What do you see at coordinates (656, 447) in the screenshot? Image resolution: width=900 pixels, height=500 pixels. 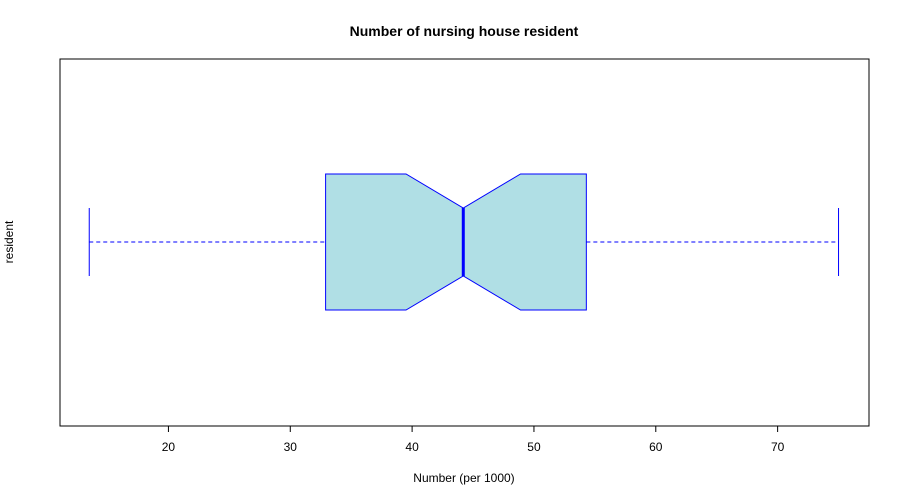 I see `x-tick-label: 60` at bounding box center [656, 447].